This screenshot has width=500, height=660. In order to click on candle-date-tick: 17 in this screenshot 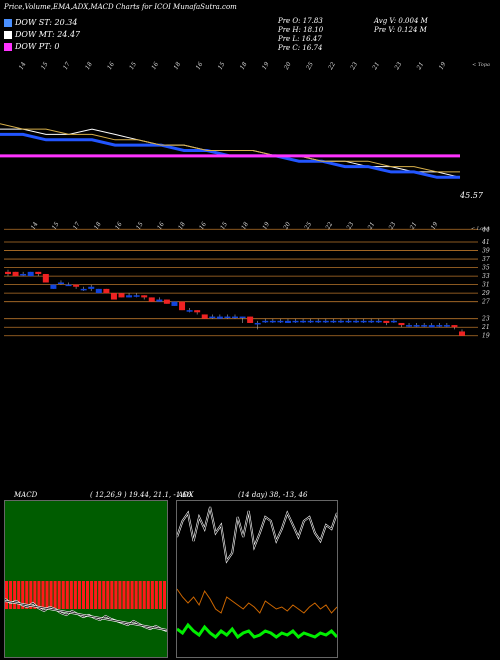, I will do `click(77, 226)`.